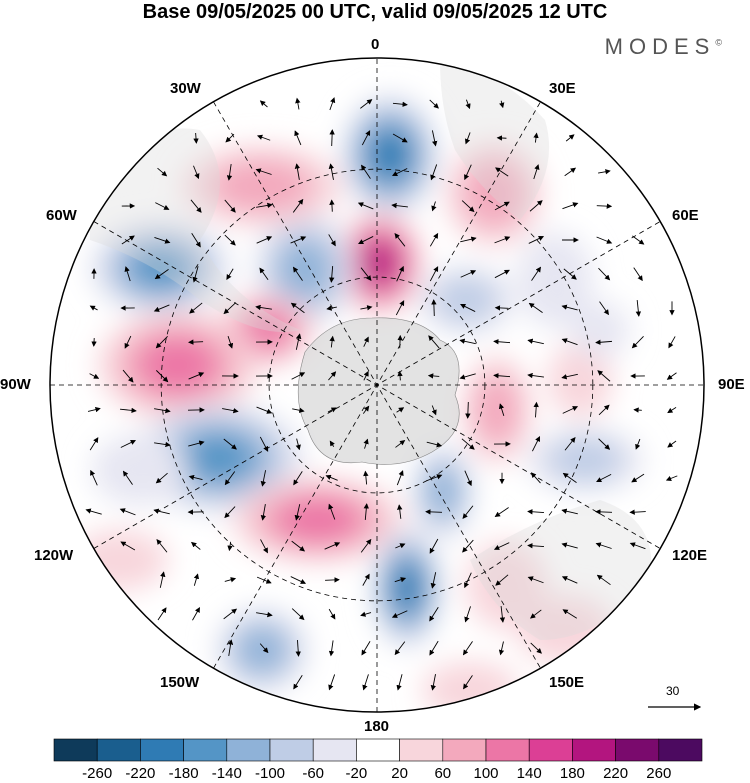 The height and width of the screenshot is (783, 750). What do you see at coordinates (356, 773) in the screenshot?
I see `colorbar-tick-label: -20` at bounding box center [356, 773].